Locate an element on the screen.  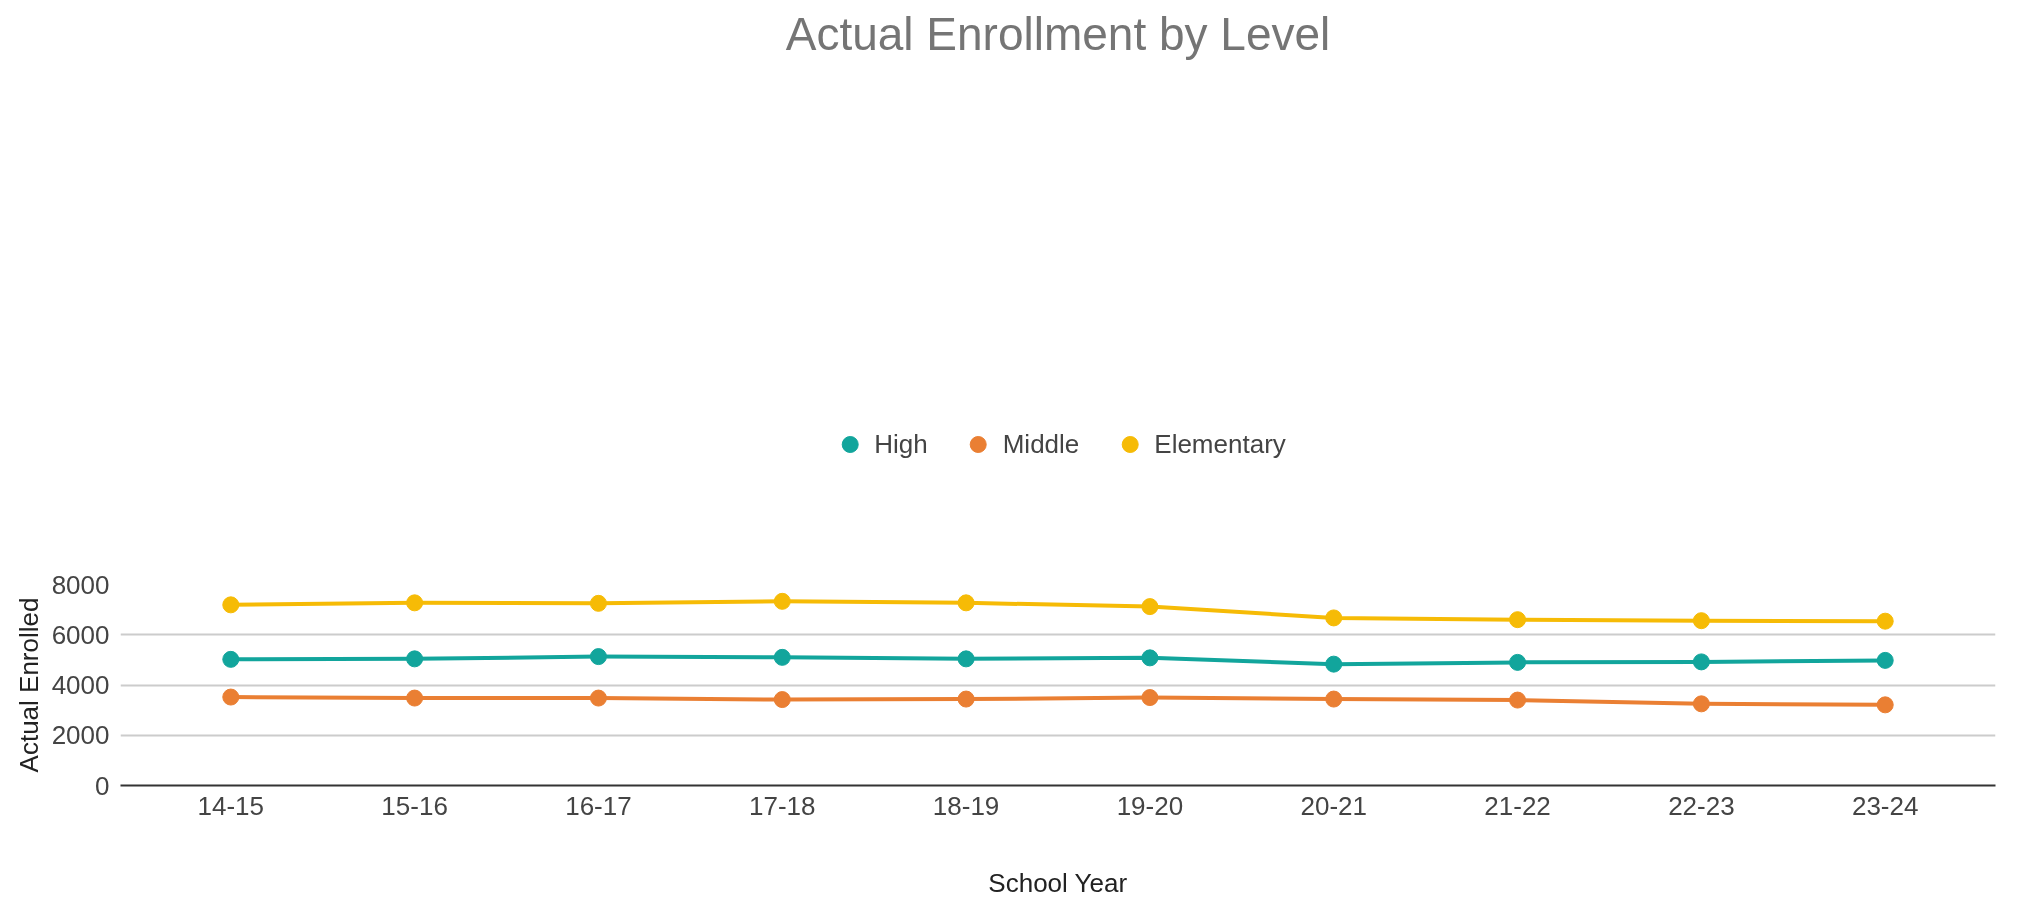
y-tick-label: 4000 is located at coordinates (80, 685).